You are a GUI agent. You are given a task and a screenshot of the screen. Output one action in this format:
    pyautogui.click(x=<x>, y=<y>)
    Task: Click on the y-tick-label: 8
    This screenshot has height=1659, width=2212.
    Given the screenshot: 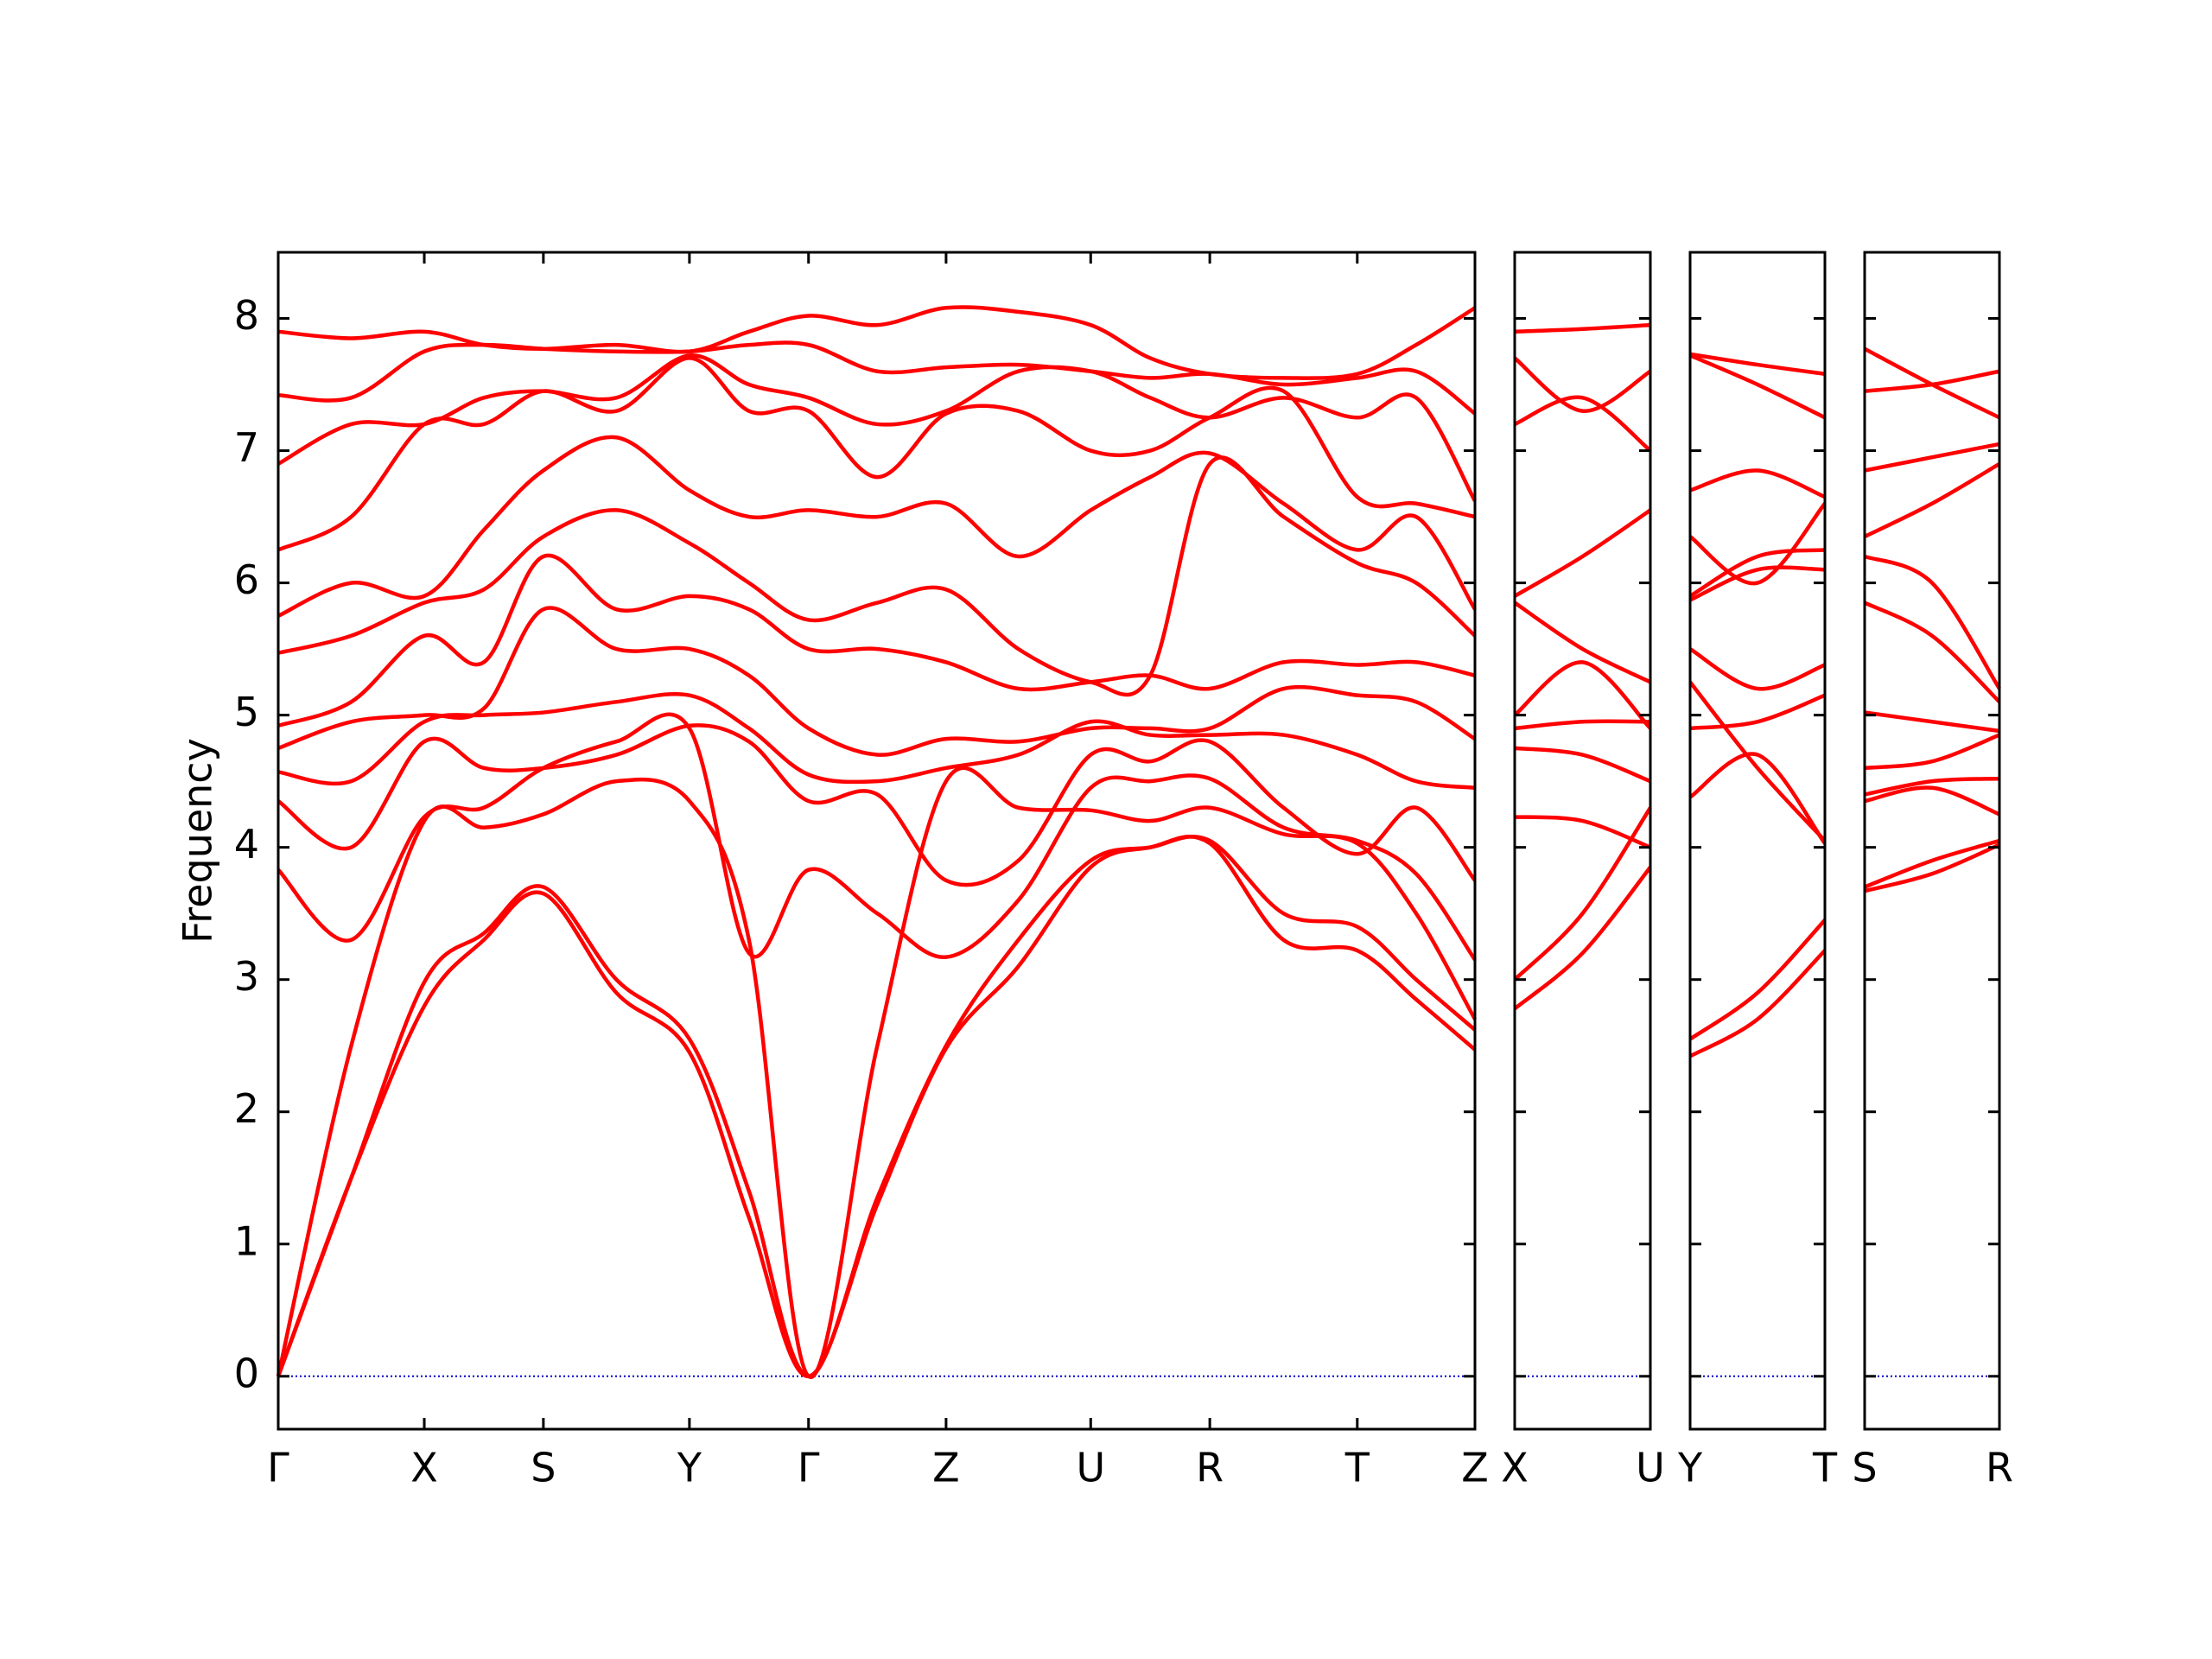 What is the action you would take?
    pyautogui.click(x=246, y=315)
    